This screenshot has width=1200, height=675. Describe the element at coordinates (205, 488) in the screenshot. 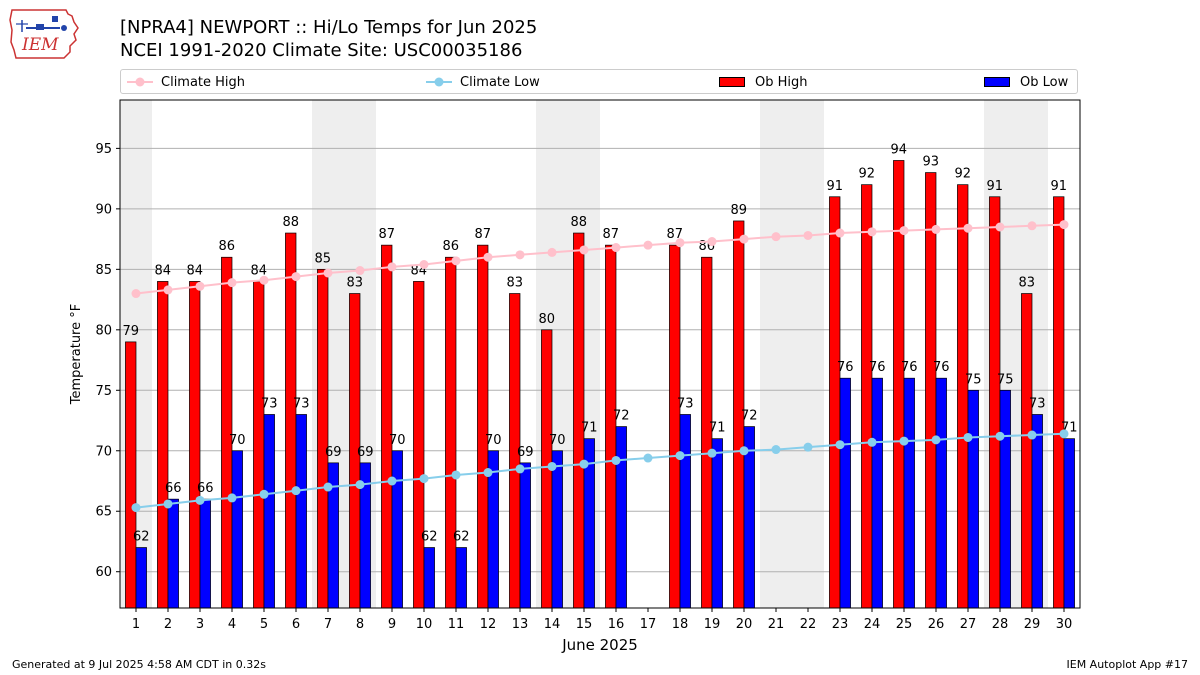

I see `ob-low-label-day-3: 66` at that location.